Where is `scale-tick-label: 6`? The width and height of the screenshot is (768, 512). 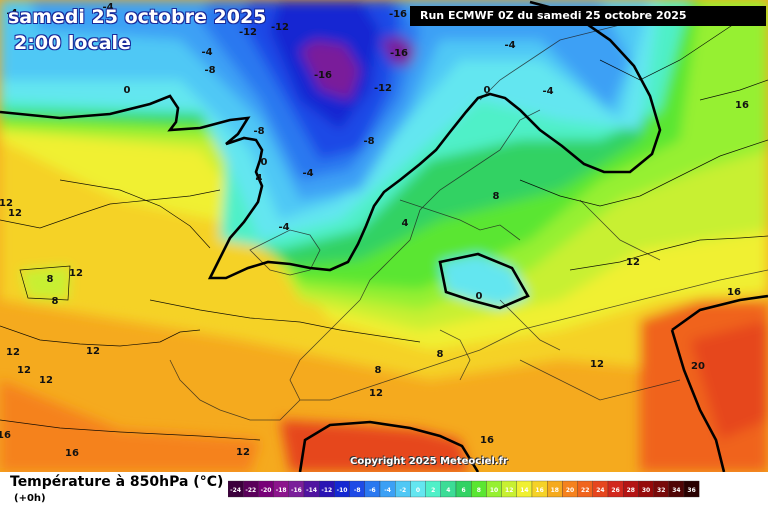 scale-tick-label: 6 is located at coordinates (464, 490).